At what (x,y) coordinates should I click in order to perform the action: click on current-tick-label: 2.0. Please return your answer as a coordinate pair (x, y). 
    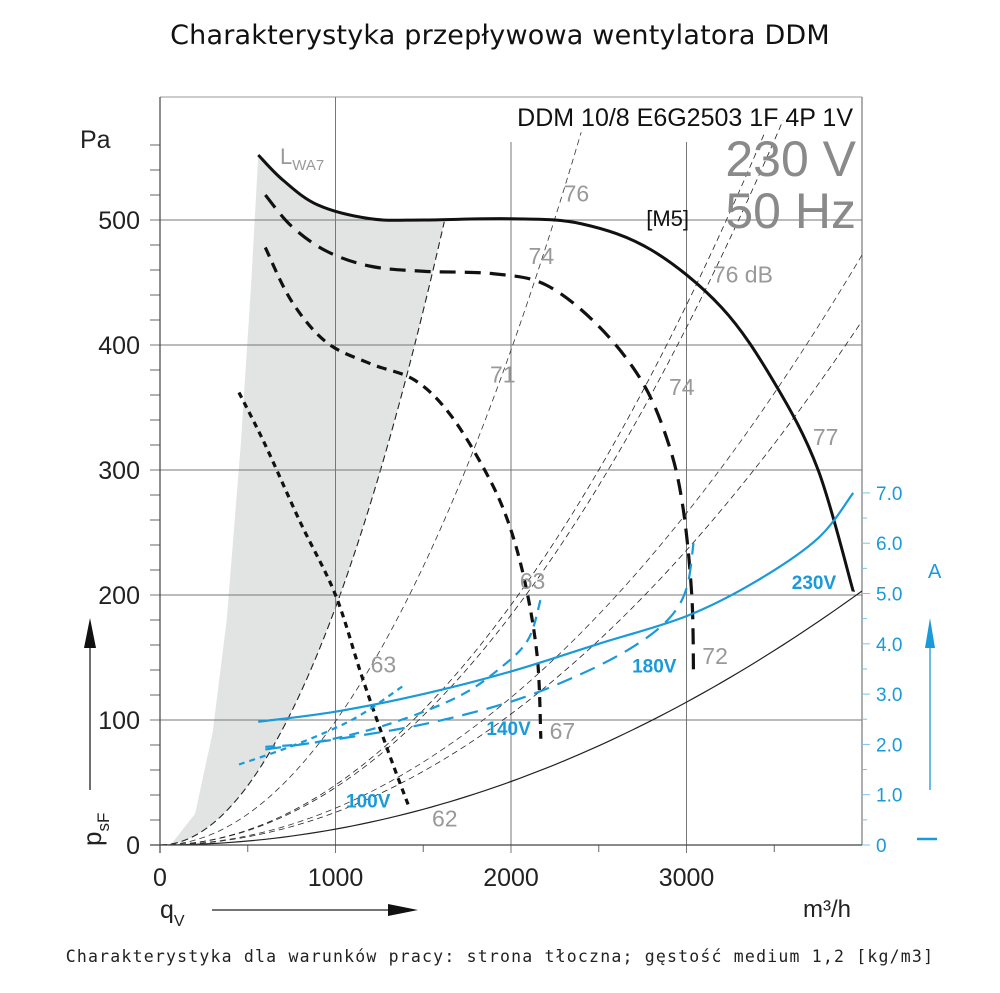
    Looking at the image, I should click on (889, 745).